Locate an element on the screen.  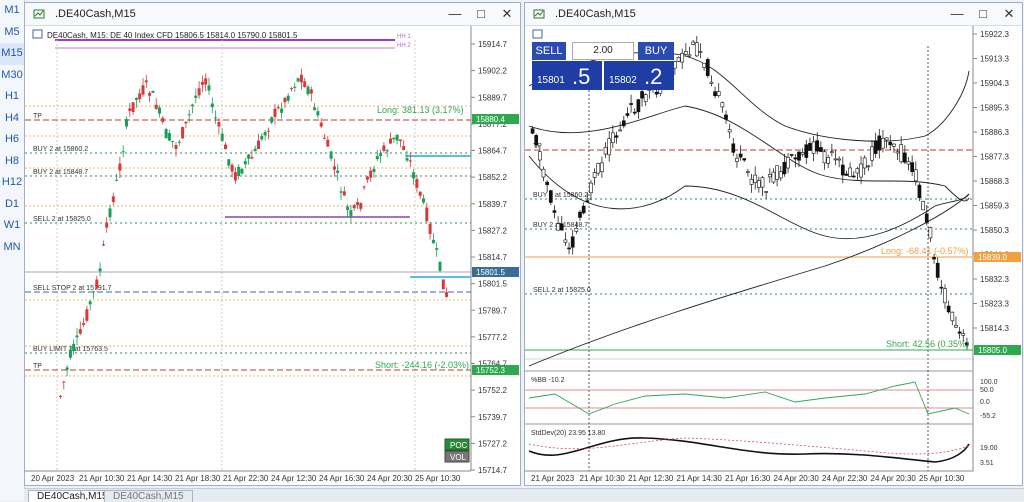
timeframe-d1: D1 is located at coordinates (12, 203).